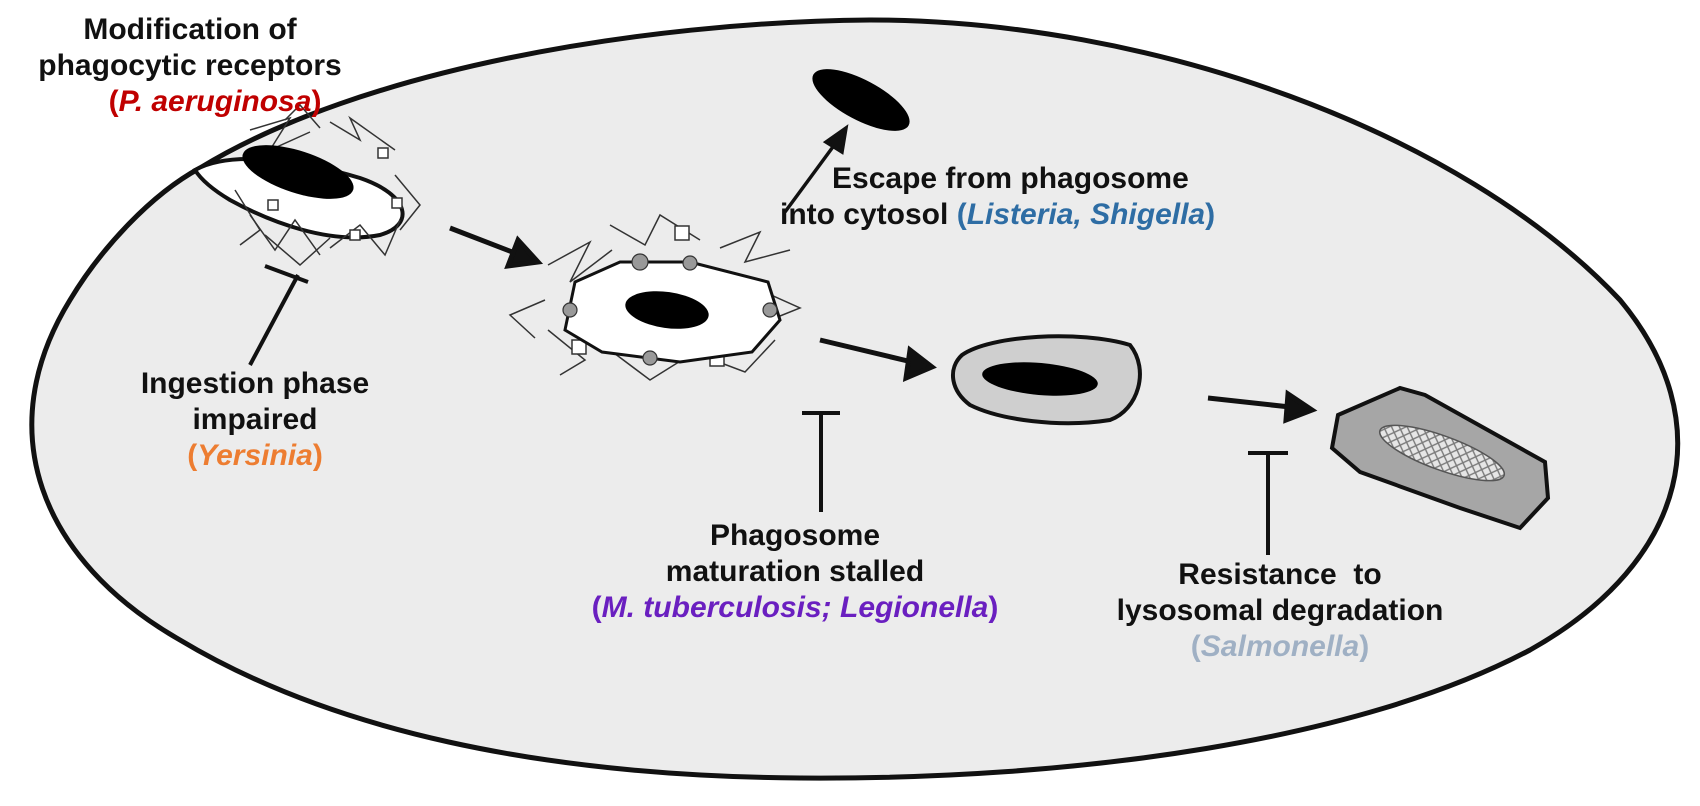 This screenshot has width=1700, height=806. Describe the element at coordinates (864, 214) in the screenshot. I see `escape-line2: into cytosol` at that location.